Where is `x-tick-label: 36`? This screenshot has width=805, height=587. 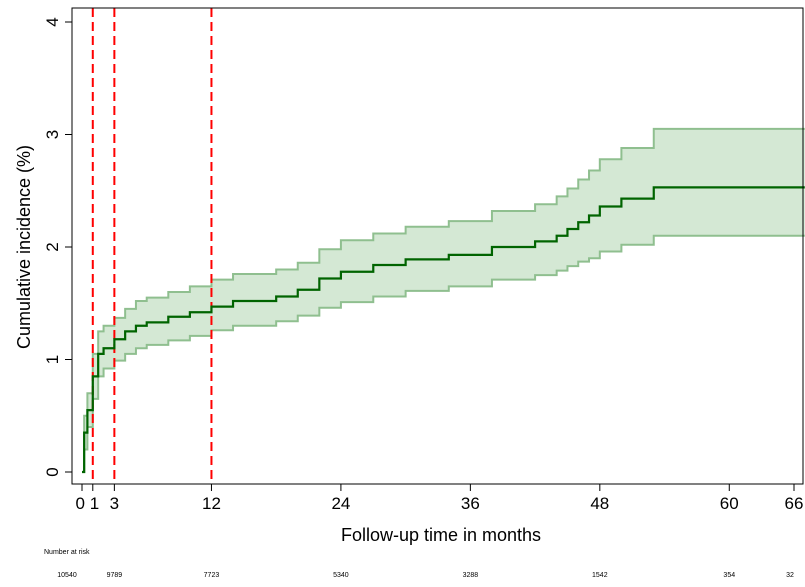
x-tick-label: 36 is located at coordinates (470, 503).